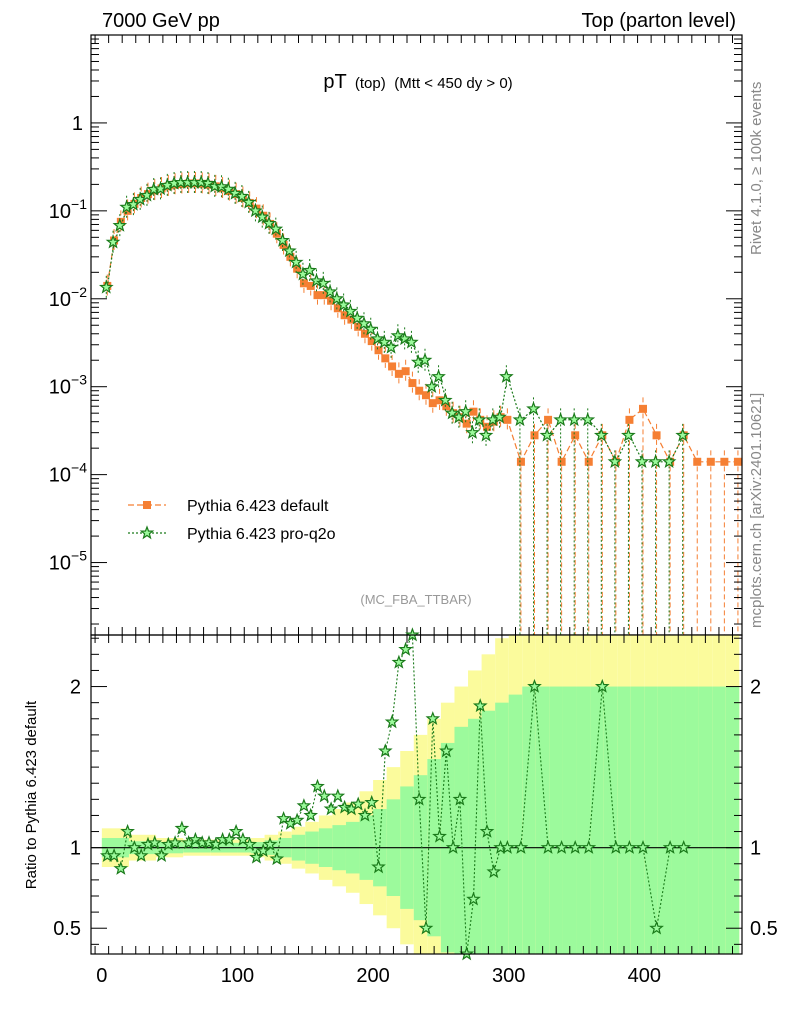 The width and height of the screenshot is (786, 1024). What do you see at coordinates (101, 976) in the screenshot?
I see `xtick-label: 0` at bounding box center [101, 976].